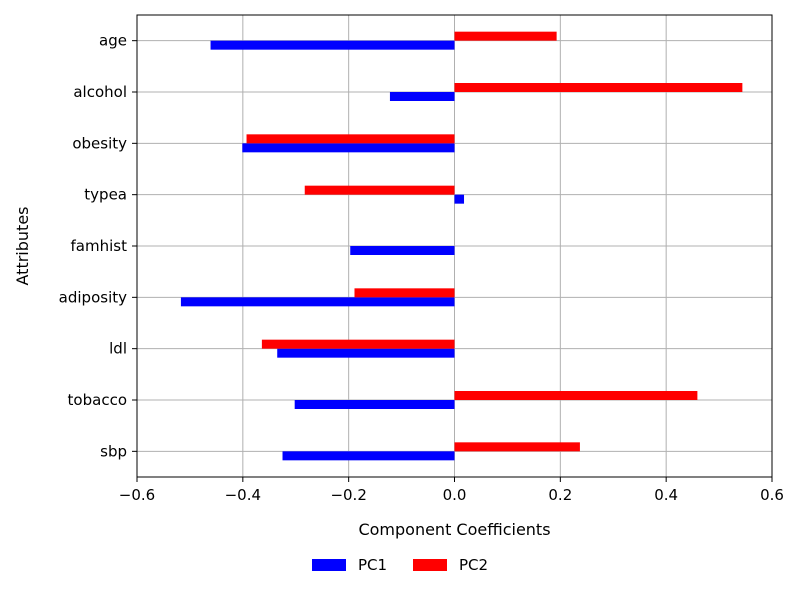 The image size is (800, 604). I want to click on legend-item-pc2: PC2, so click(450, 565).